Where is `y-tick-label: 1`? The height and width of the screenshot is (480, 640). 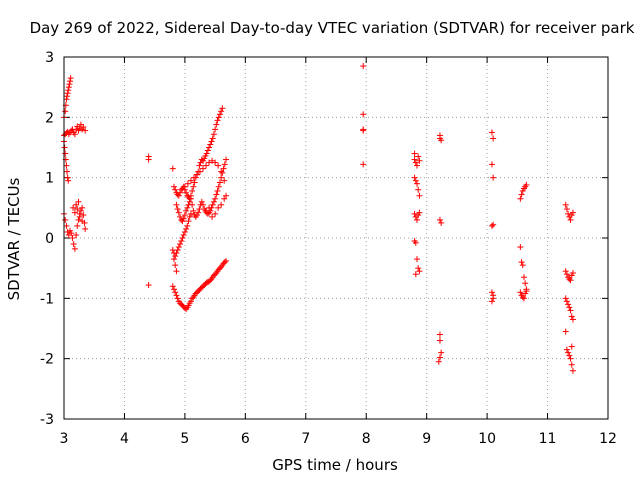 y-tick-label: 1 is located at coordinates (49, 179).